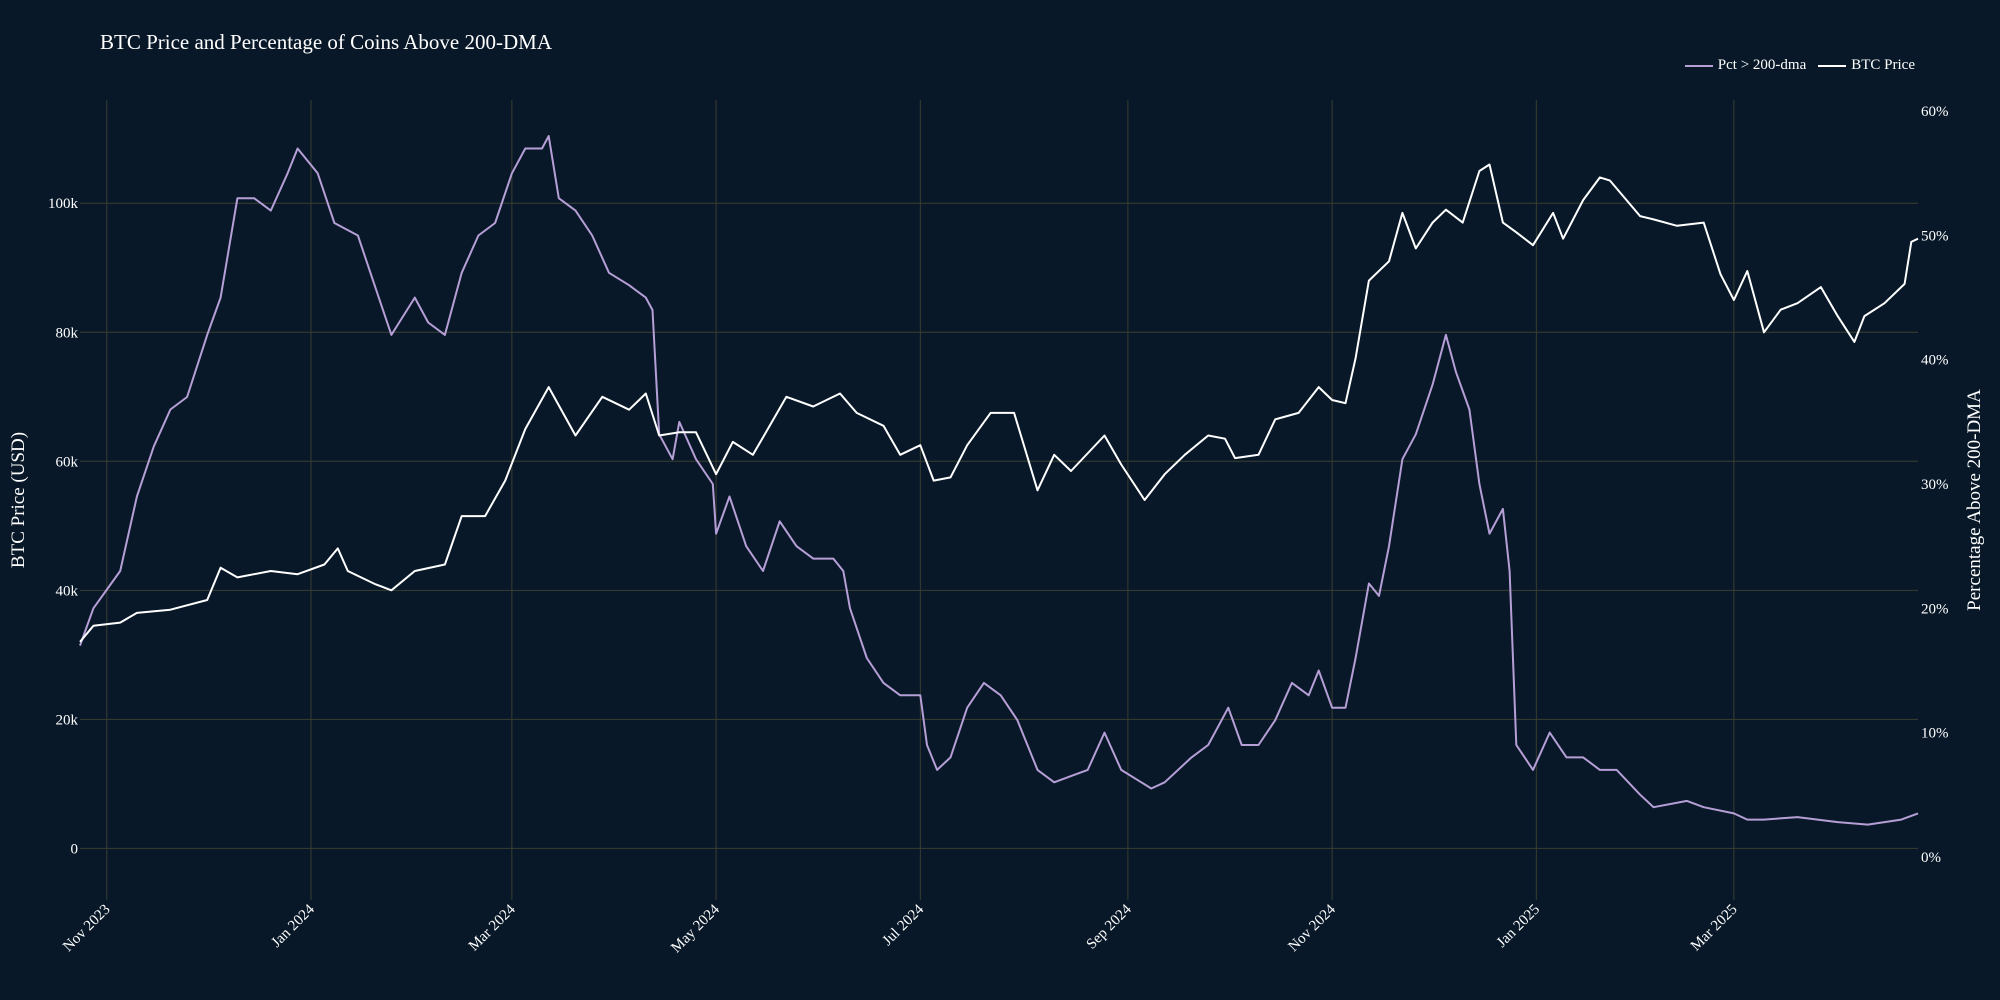  What do you see at coordinates (18, 500) in the screenshot?
I see `y-left-axis-title: BTC Price (USD)` at bounding box center [18, 500].